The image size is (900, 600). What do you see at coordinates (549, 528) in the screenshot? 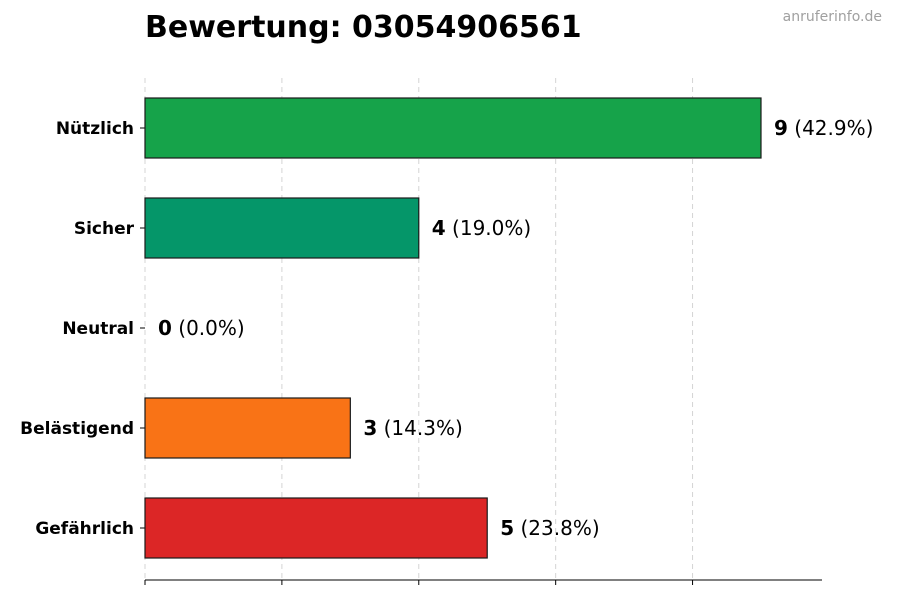
I see `value-label: 5 (23.8%)` at bounding box center [549, 528].